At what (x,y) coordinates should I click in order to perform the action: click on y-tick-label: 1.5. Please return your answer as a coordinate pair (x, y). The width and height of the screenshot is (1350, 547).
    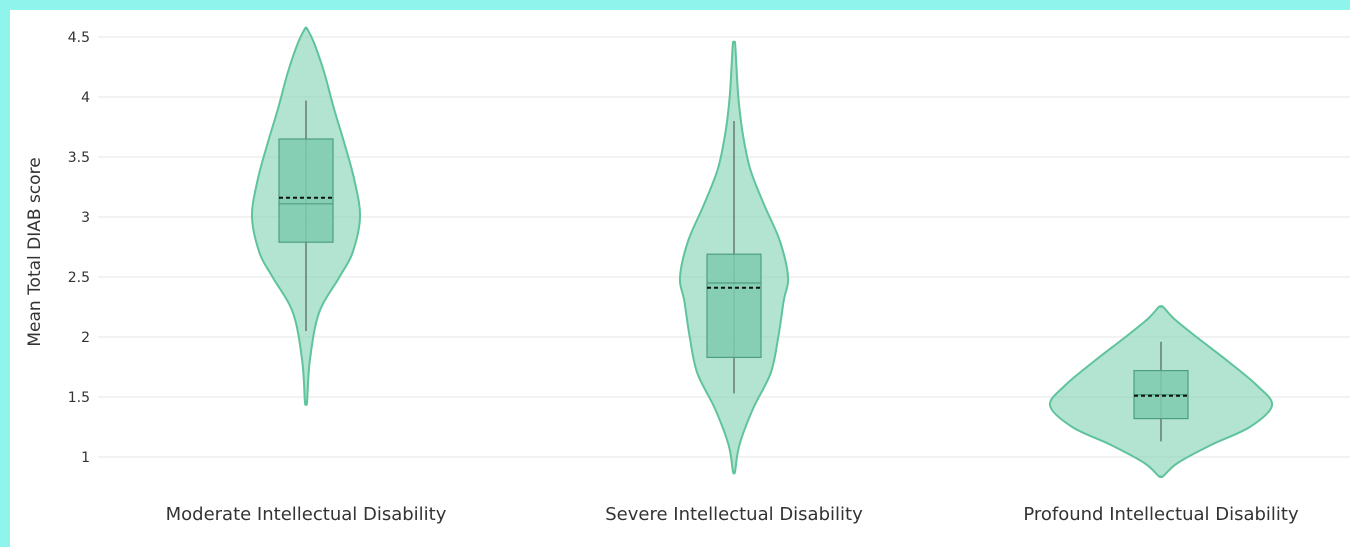
    Looking at the image, I should click on (79, 398).